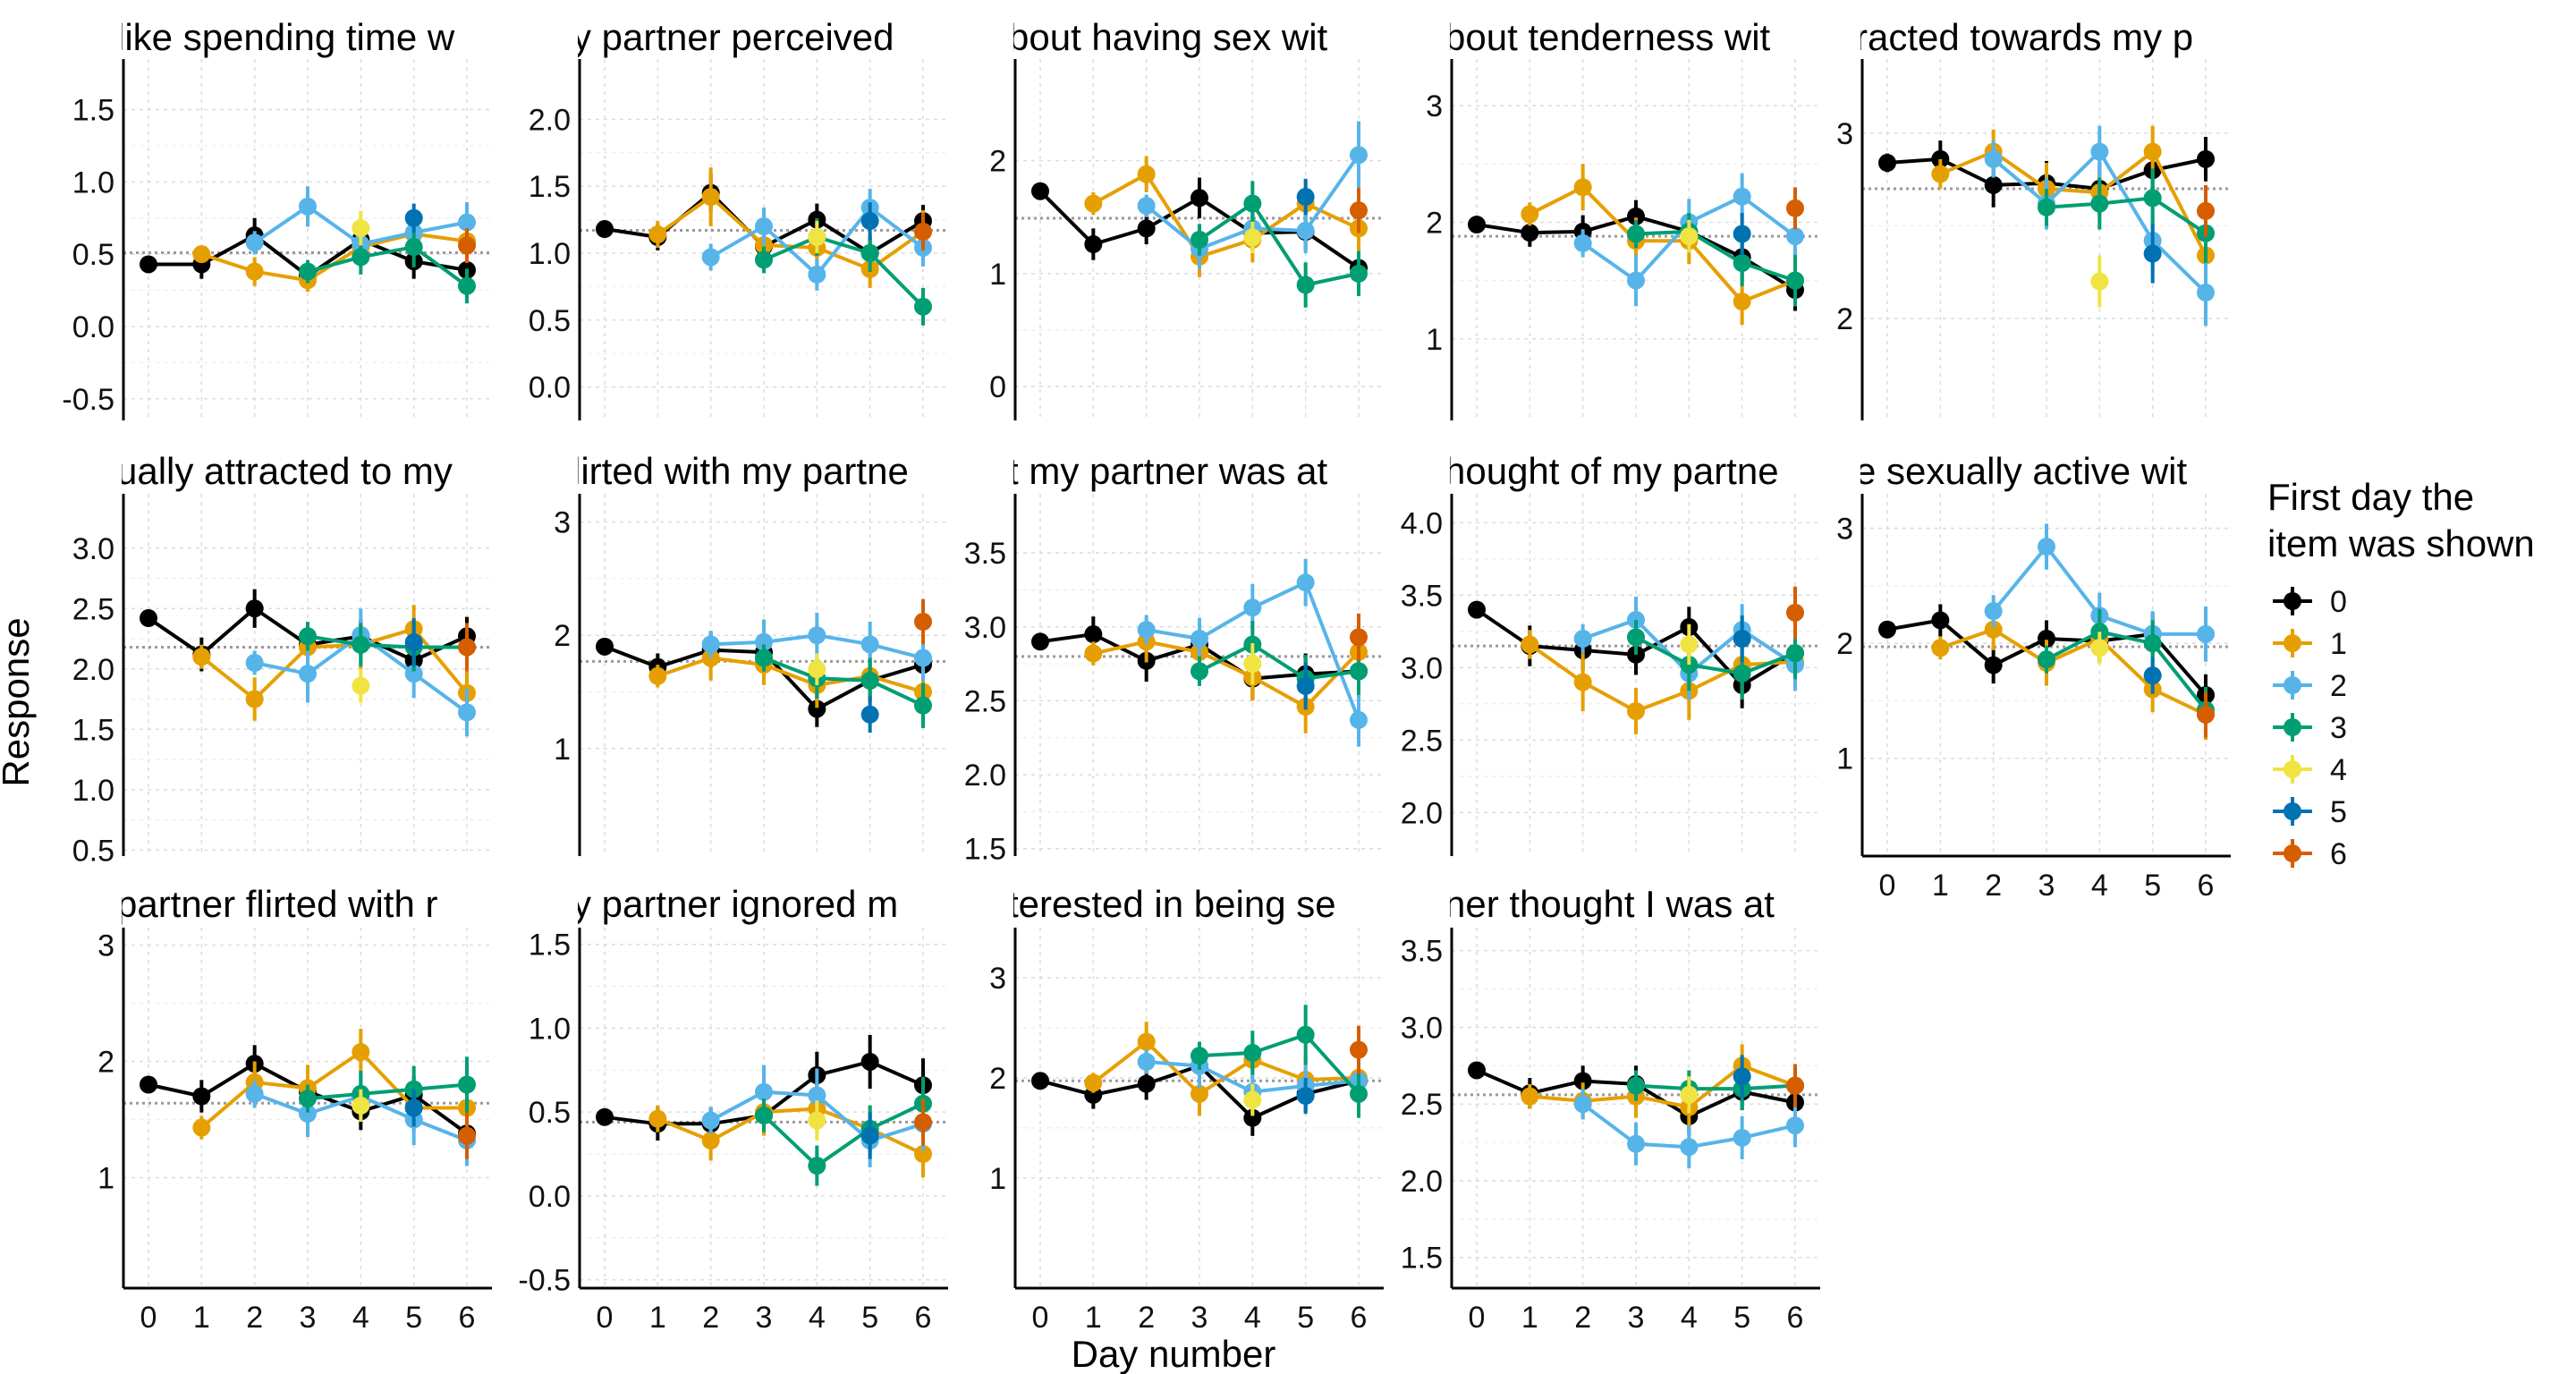 Image resolution: width=2576 pixels, height=1374 pixels. Describe the element at coordinates (277, 218) in the screenshot. I see `panel-1: like spending time w -0.5 0.0 0.5 1.0 1.5` at that location.